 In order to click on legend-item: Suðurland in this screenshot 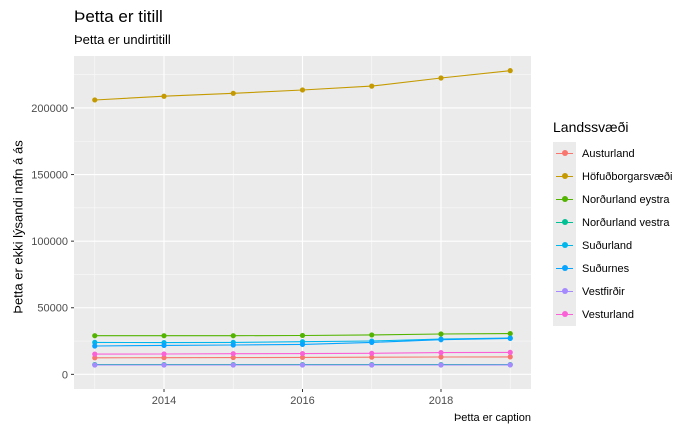, I will do `click(613, 245)`.